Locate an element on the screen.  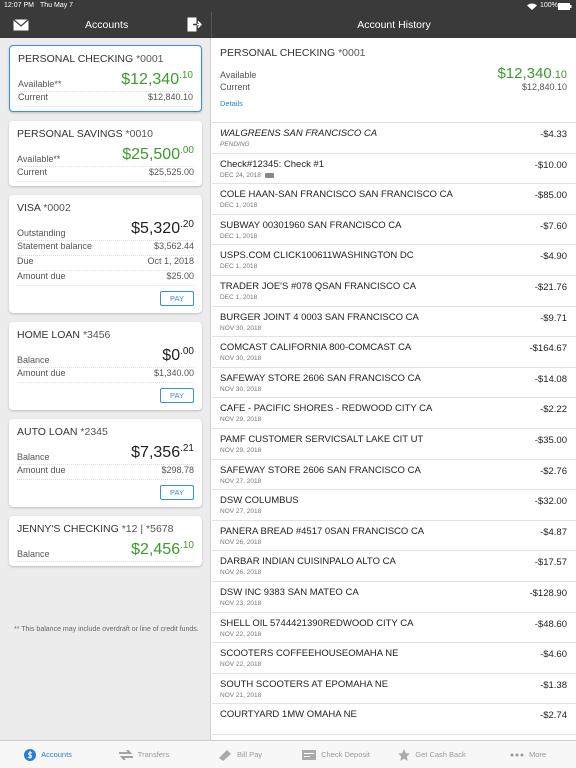
transaction-amount: -$128.90 is located at coordinates (548, 593).